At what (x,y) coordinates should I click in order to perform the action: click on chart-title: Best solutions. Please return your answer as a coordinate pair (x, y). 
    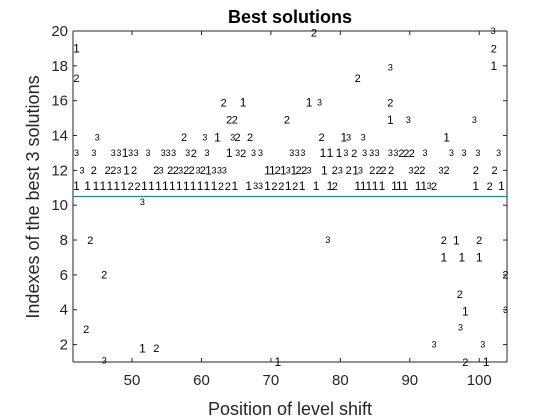
    Looking at the image, I should click on (290, 17).